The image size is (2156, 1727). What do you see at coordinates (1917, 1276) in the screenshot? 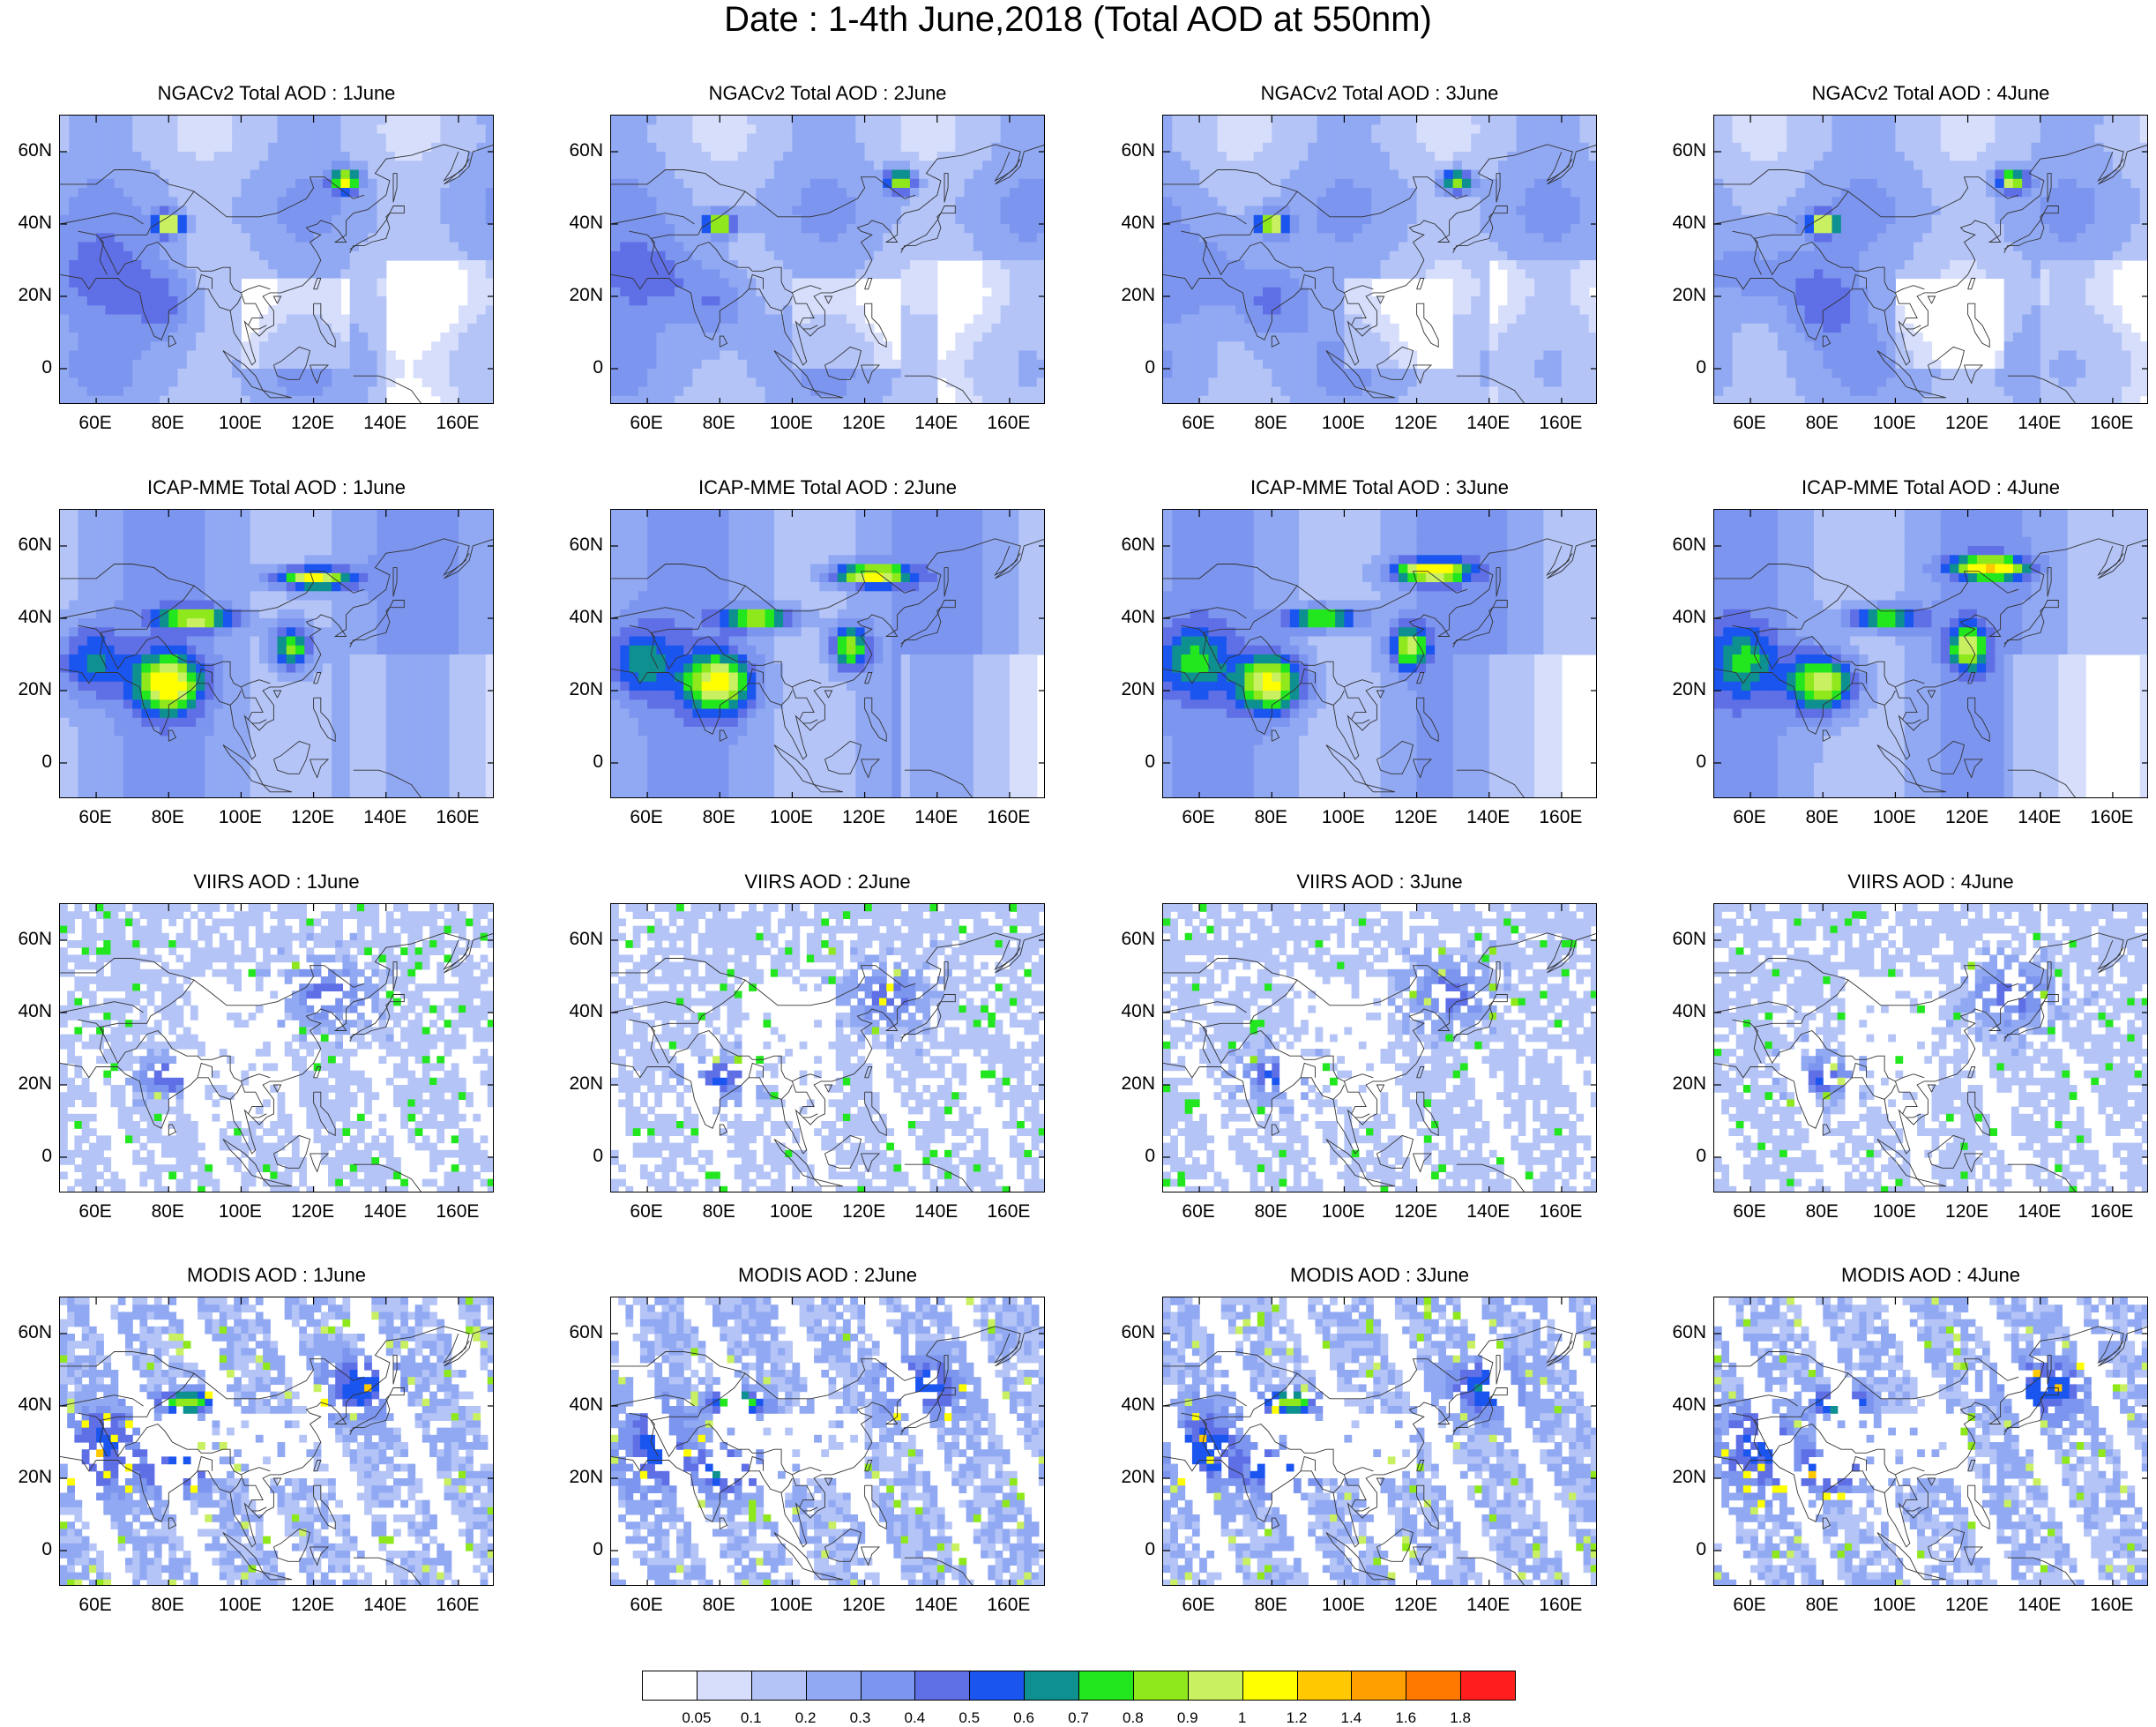
I see `panel-title: MODIS AOD : 4June` at bounding box center [1917, 1276].